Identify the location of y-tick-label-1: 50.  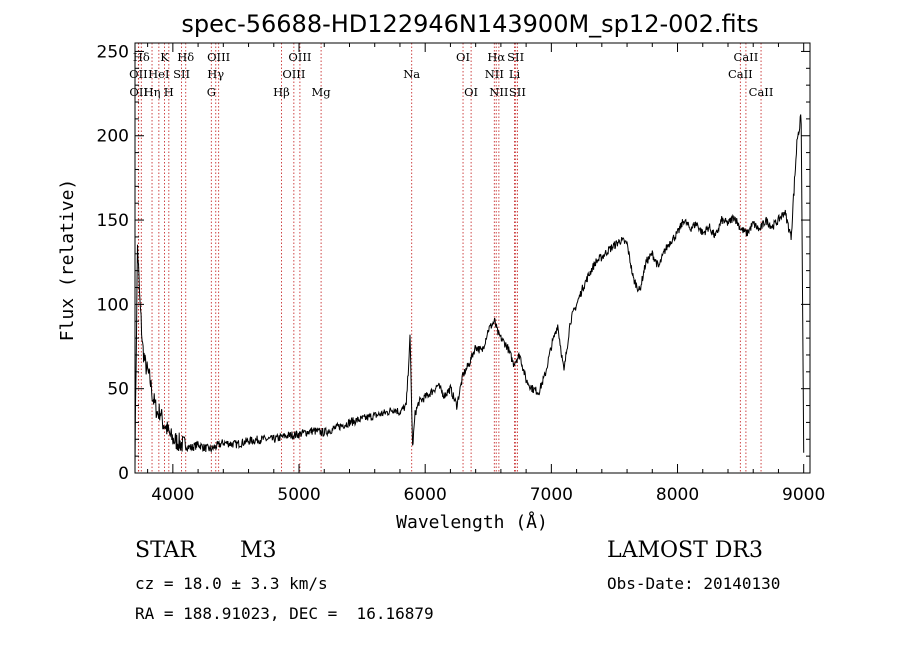
(118, 390).